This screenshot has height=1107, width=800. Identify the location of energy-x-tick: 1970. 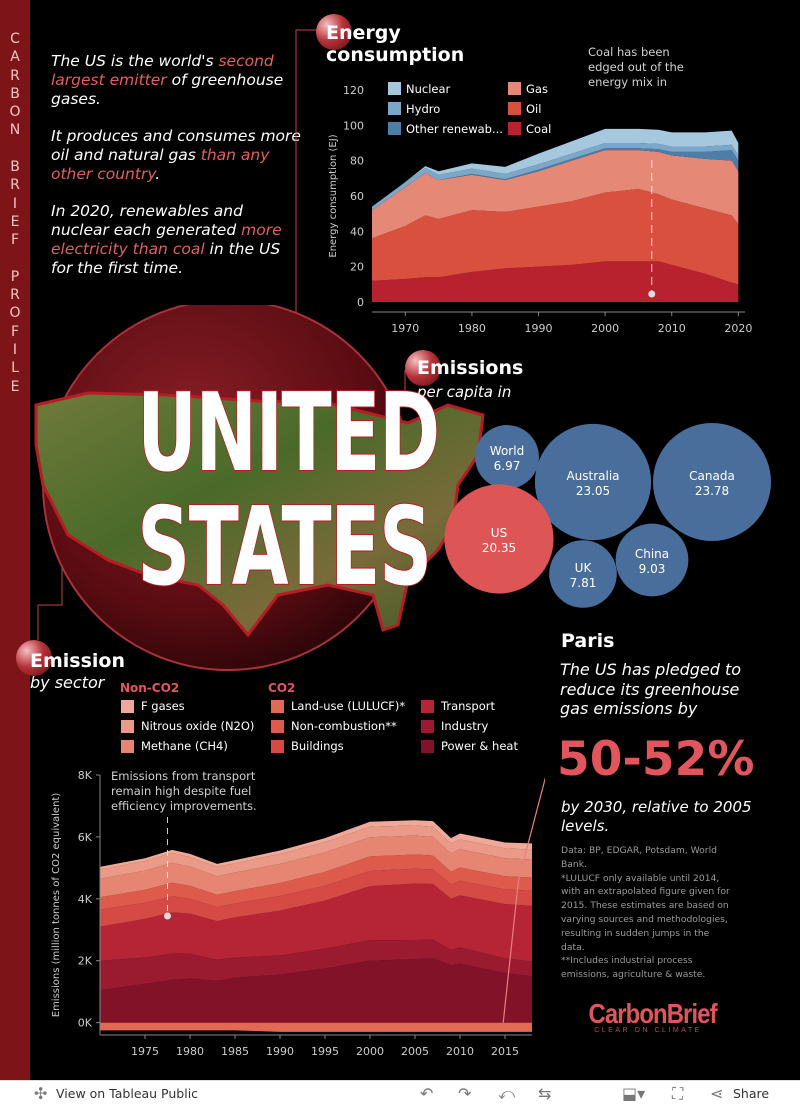
(405, 328).